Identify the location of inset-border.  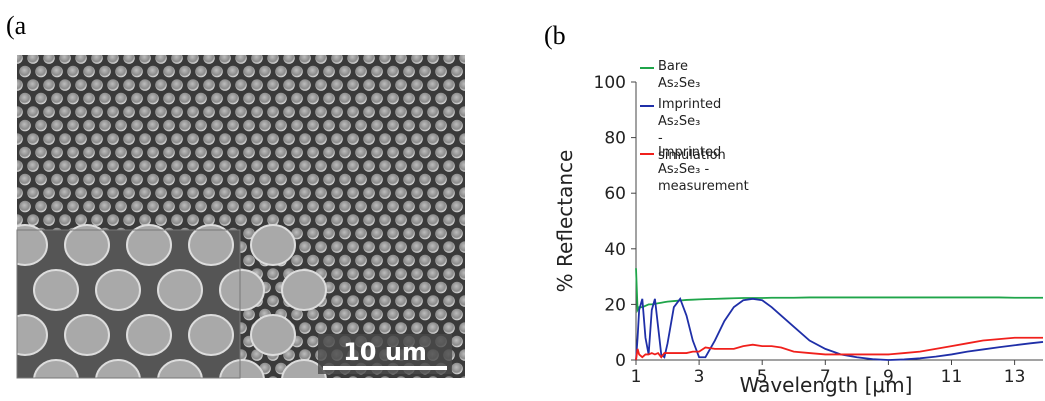
(128, 304).